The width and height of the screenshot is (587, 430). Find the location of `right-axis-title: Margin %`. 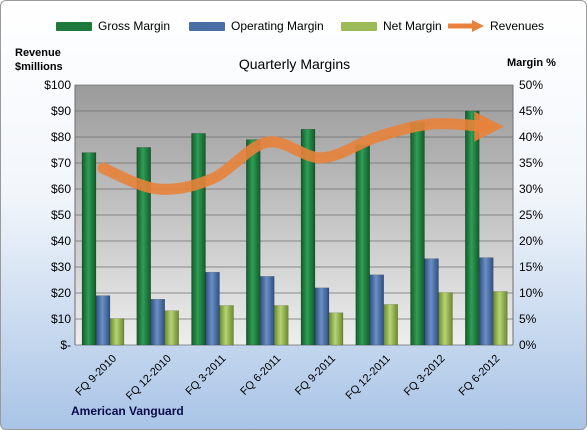

right-axis-title: Margin % is located at coordinates (531, 63).